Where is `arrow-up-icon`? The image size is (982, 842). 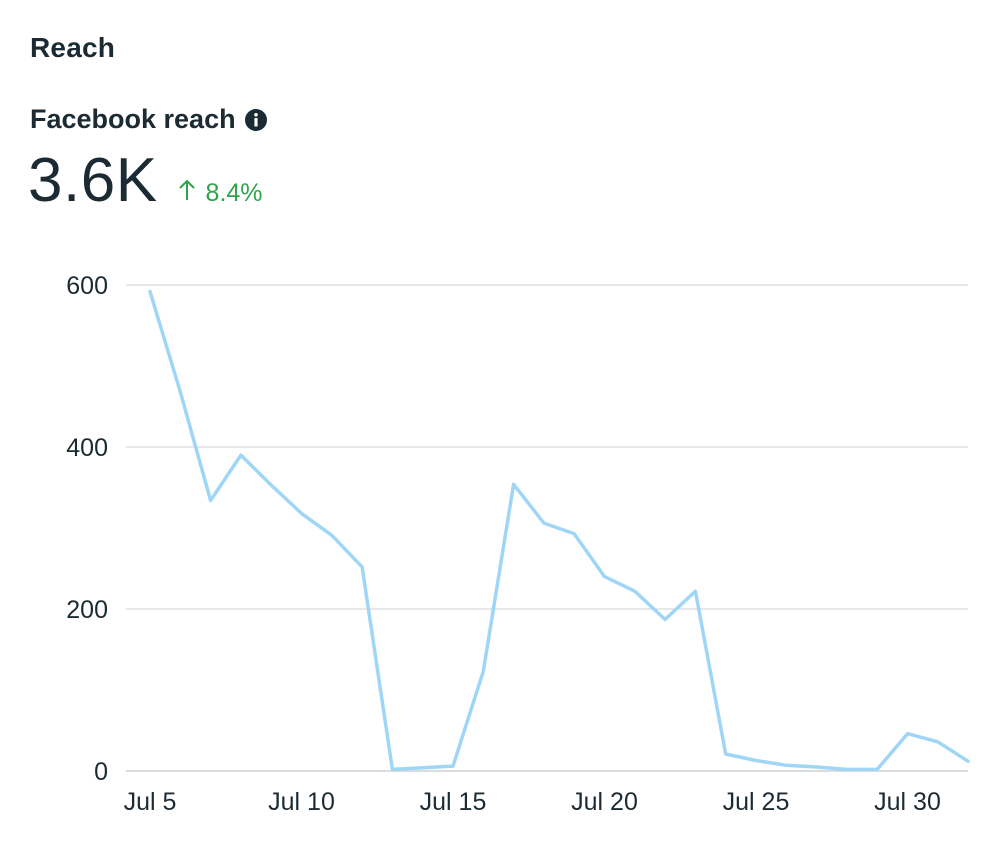 arrow-up-icon is located at coordinates (187, 192).